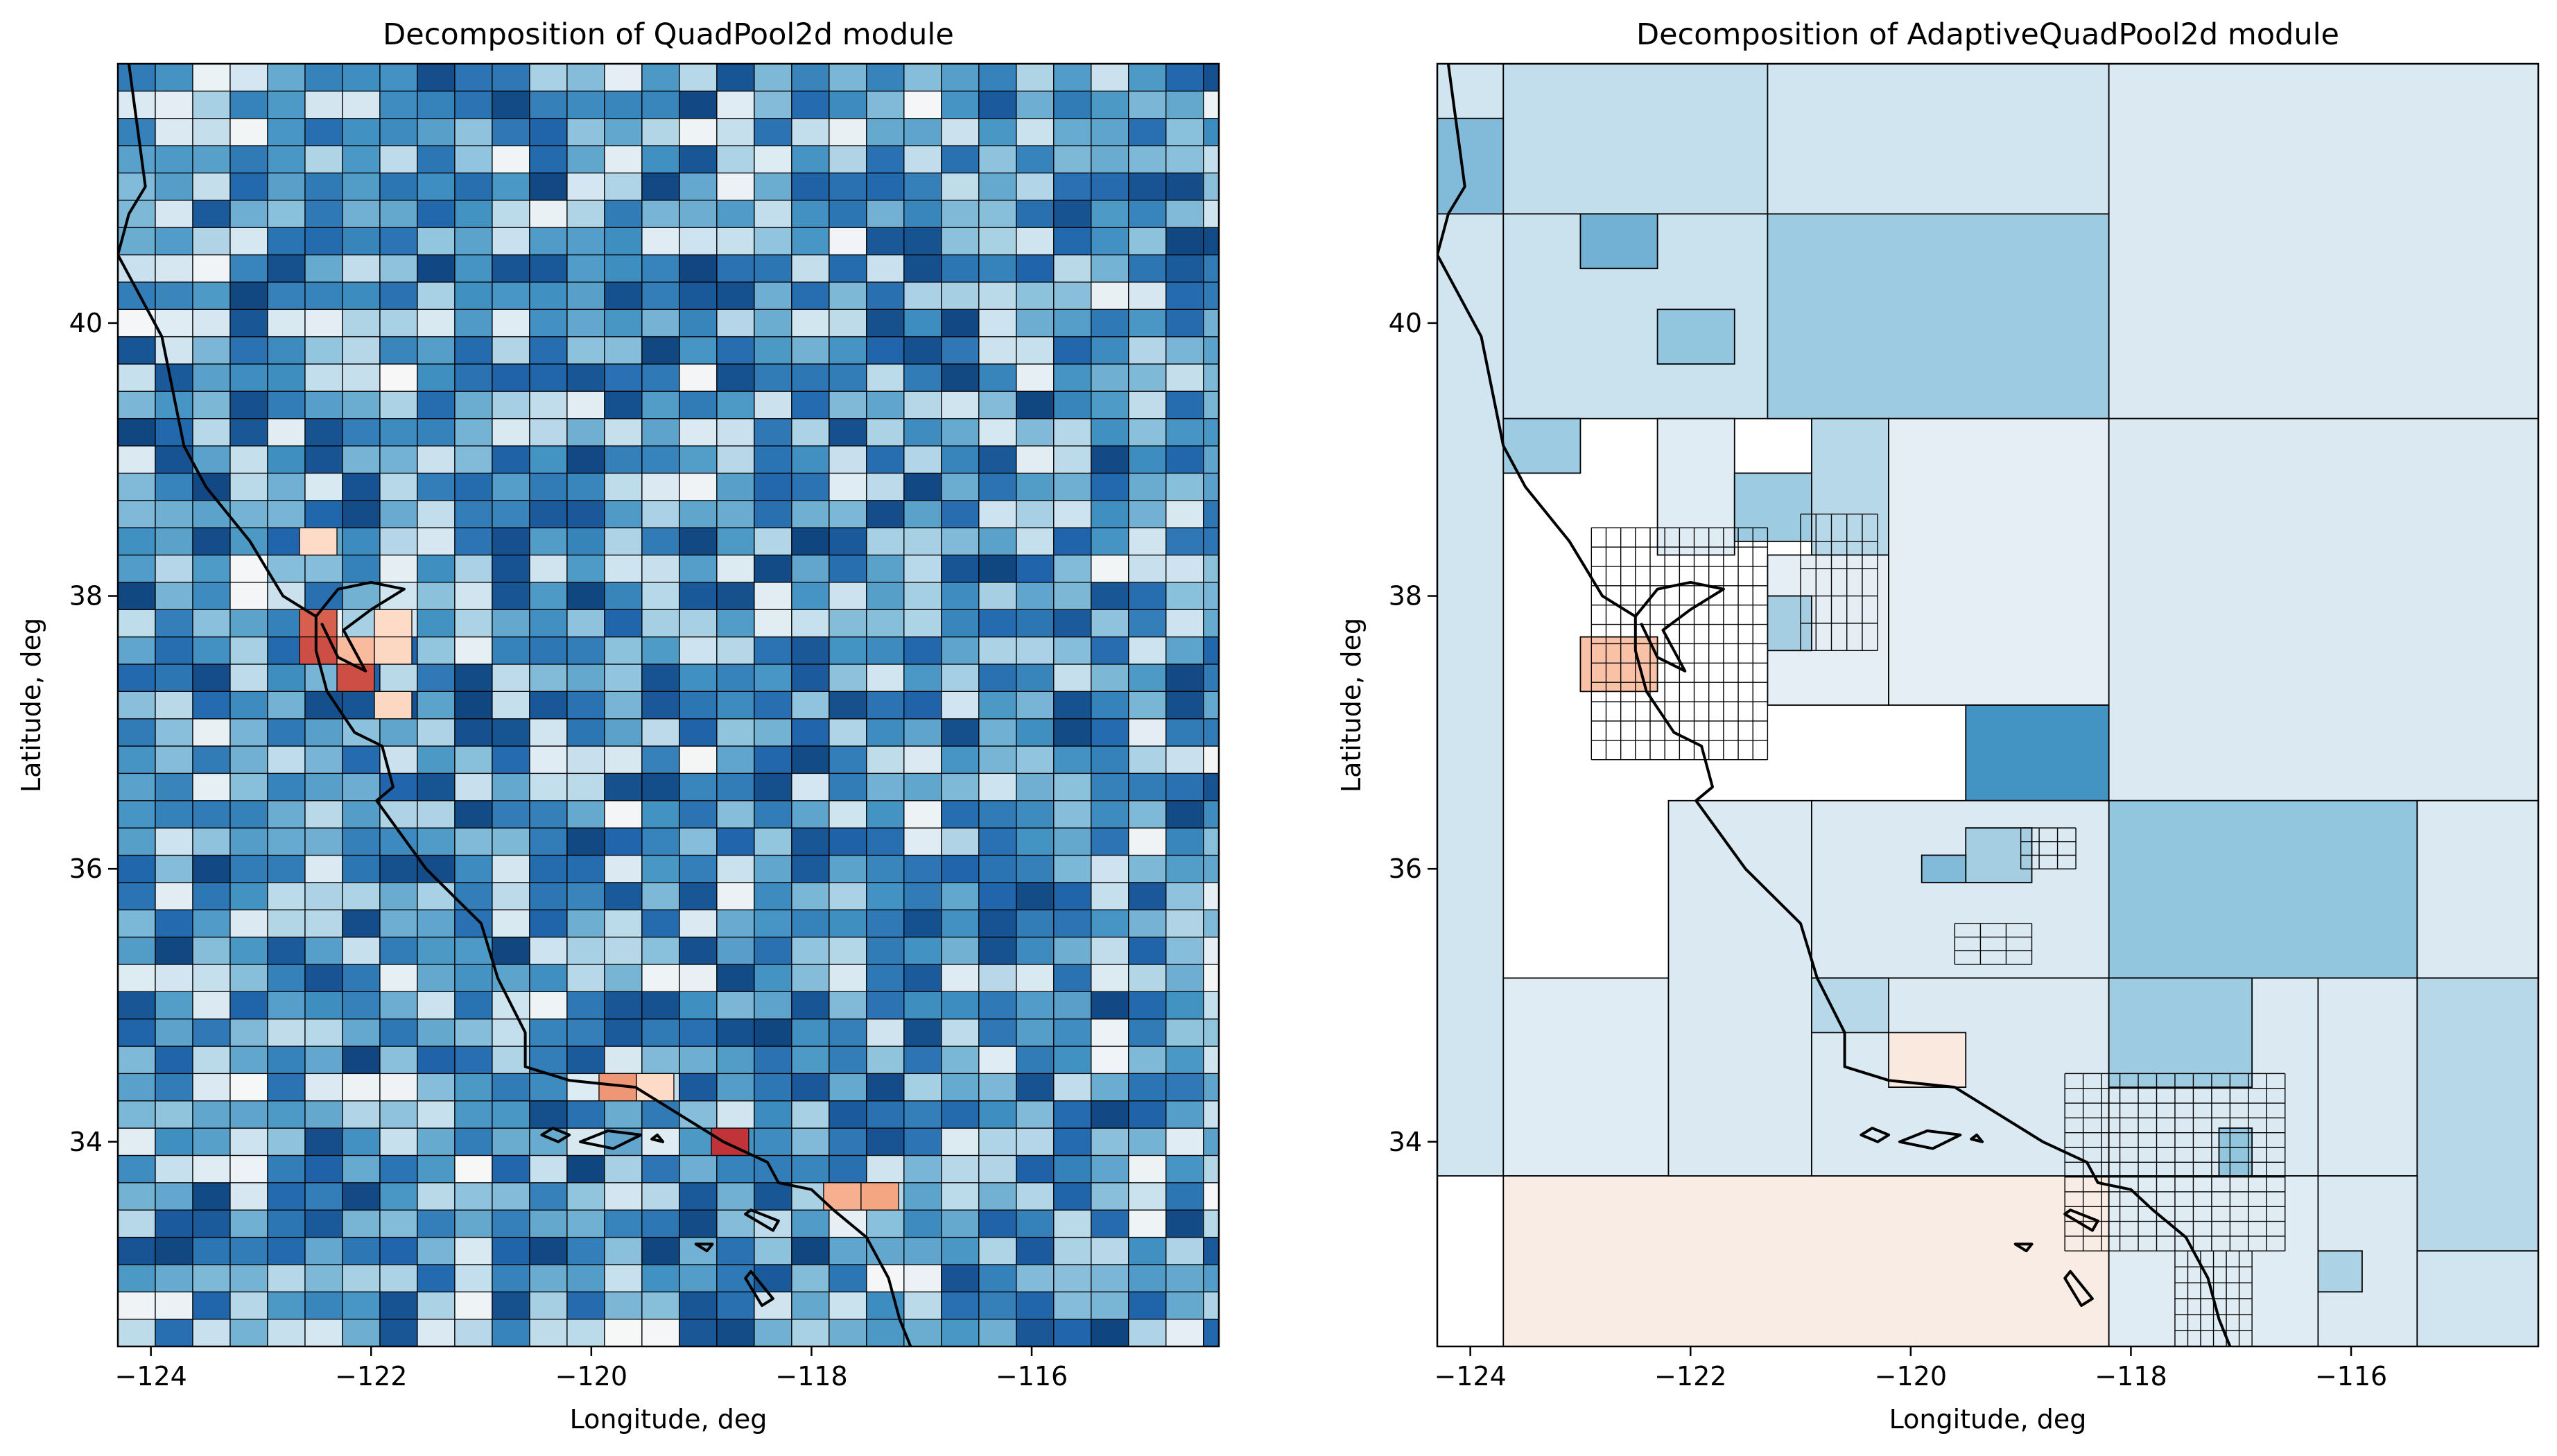 This screenshot has height=1456, width=2557. I want to click on coastline-bay, so click(1679, 626).